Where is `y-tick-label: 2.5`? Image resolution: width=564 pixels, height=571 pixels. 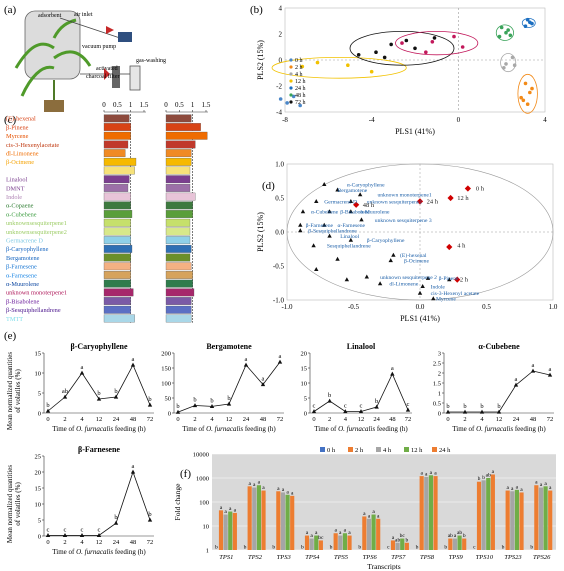
y-tick-label: 2.5 is located at coordinates (437, 363).